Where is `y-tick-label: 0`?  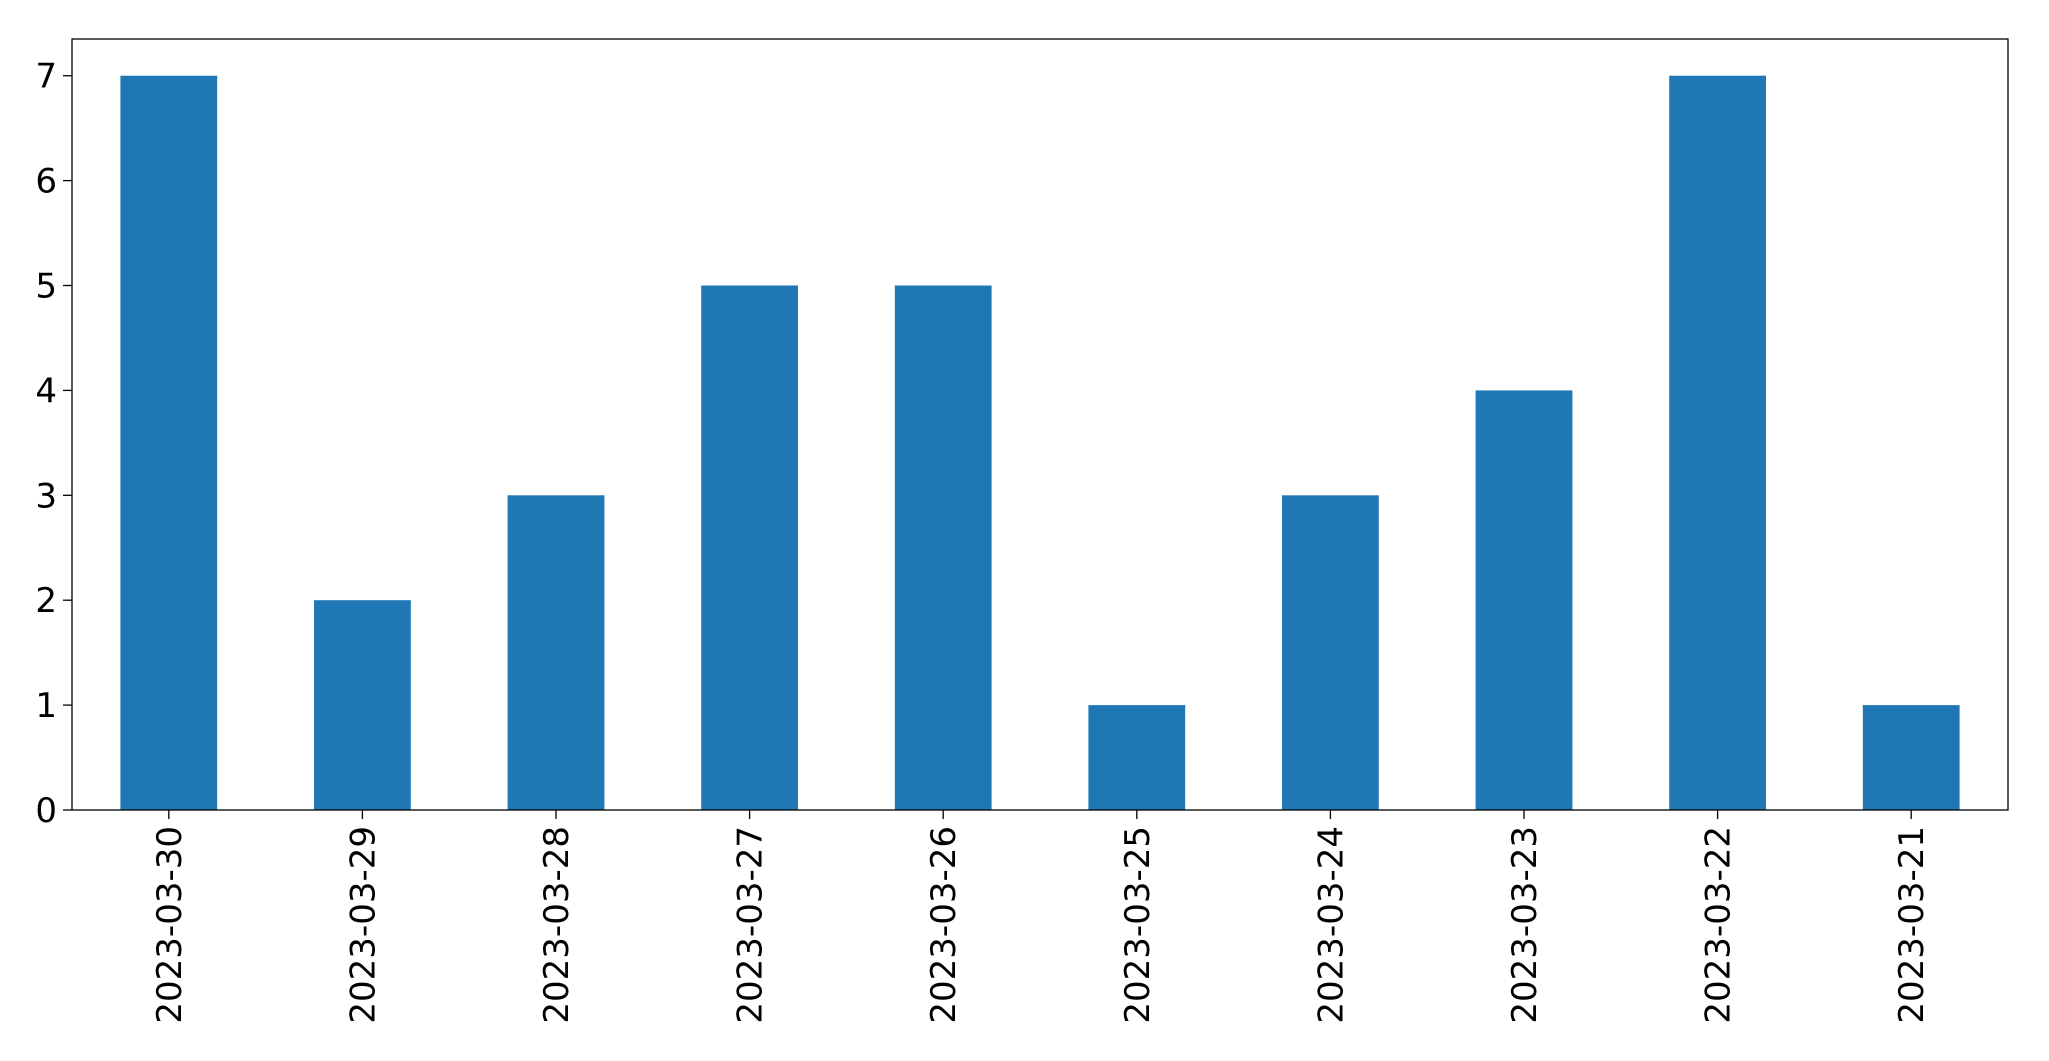 y-tick-label: 0 is located at coordinates (46, 811).